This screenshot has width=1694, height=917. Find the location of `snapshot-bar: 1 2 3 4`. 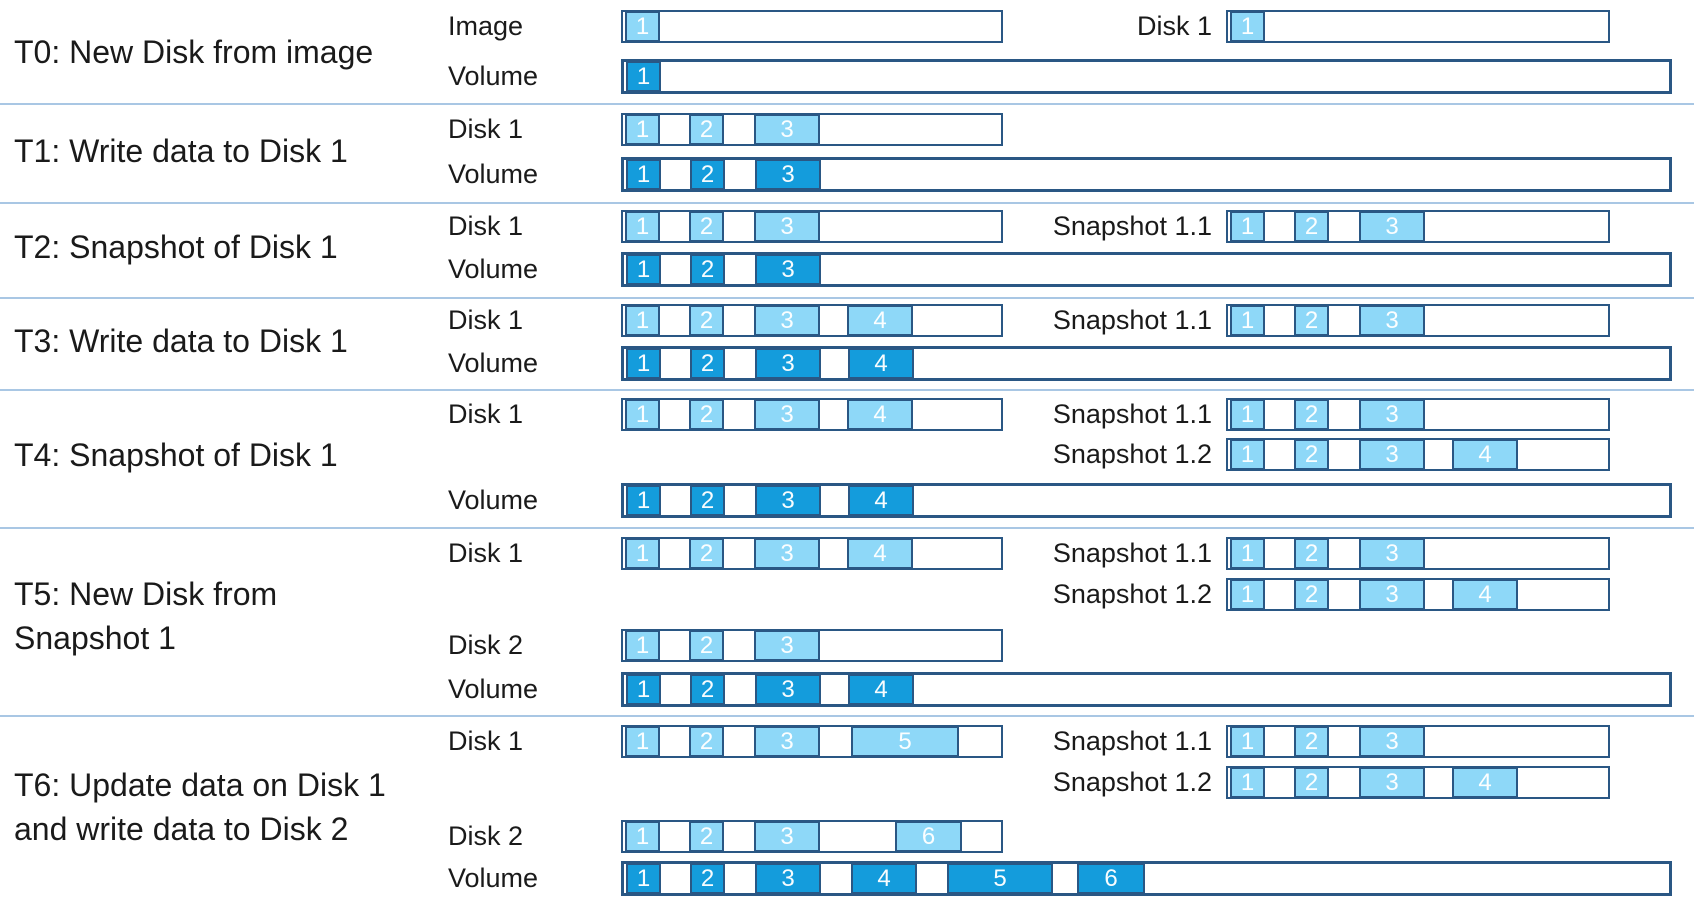

snapshot-bar: 1 2 3 4 is located at coordinates (1418, 782).